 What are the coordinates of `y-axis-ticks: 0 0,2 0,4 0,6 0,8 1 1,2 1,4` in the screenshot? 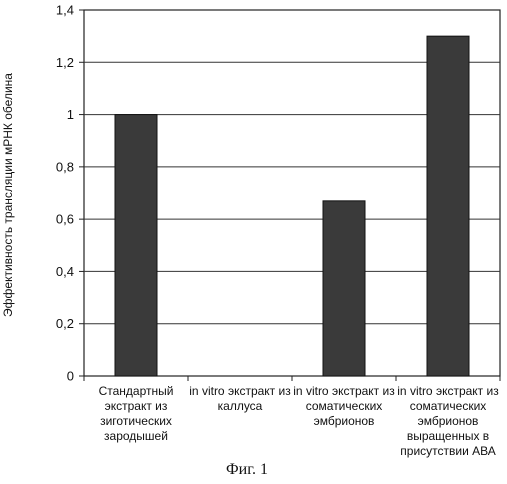 It's located at (70, 193).